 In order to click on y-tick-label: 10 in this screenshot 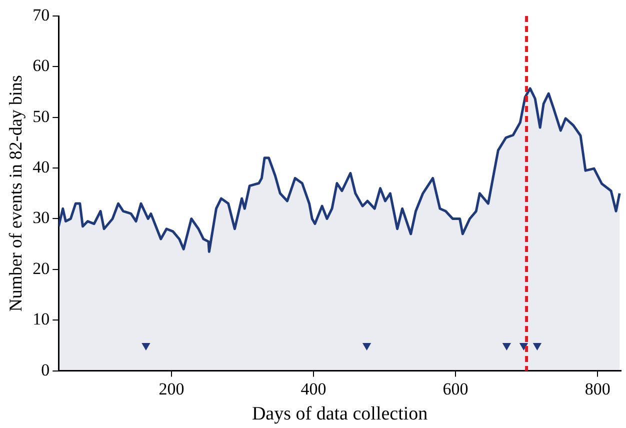, I will do `click(41, 319)`.